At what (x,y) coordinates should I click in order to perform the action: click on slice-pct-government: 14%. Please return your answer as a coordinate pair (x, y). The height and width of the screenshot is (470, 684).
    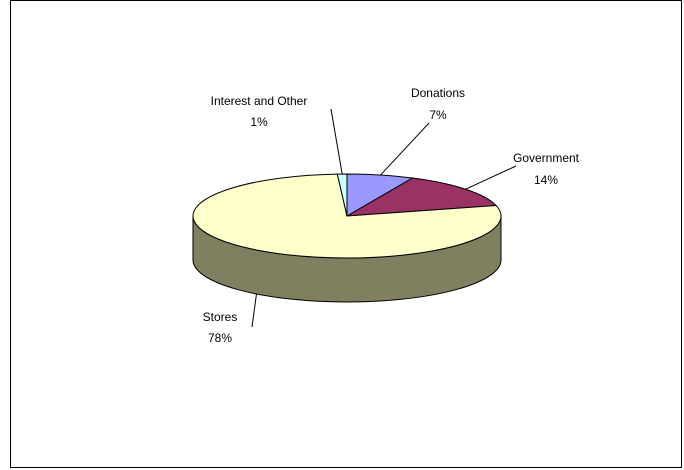
    Looking at the image, I should click on (546, 180).